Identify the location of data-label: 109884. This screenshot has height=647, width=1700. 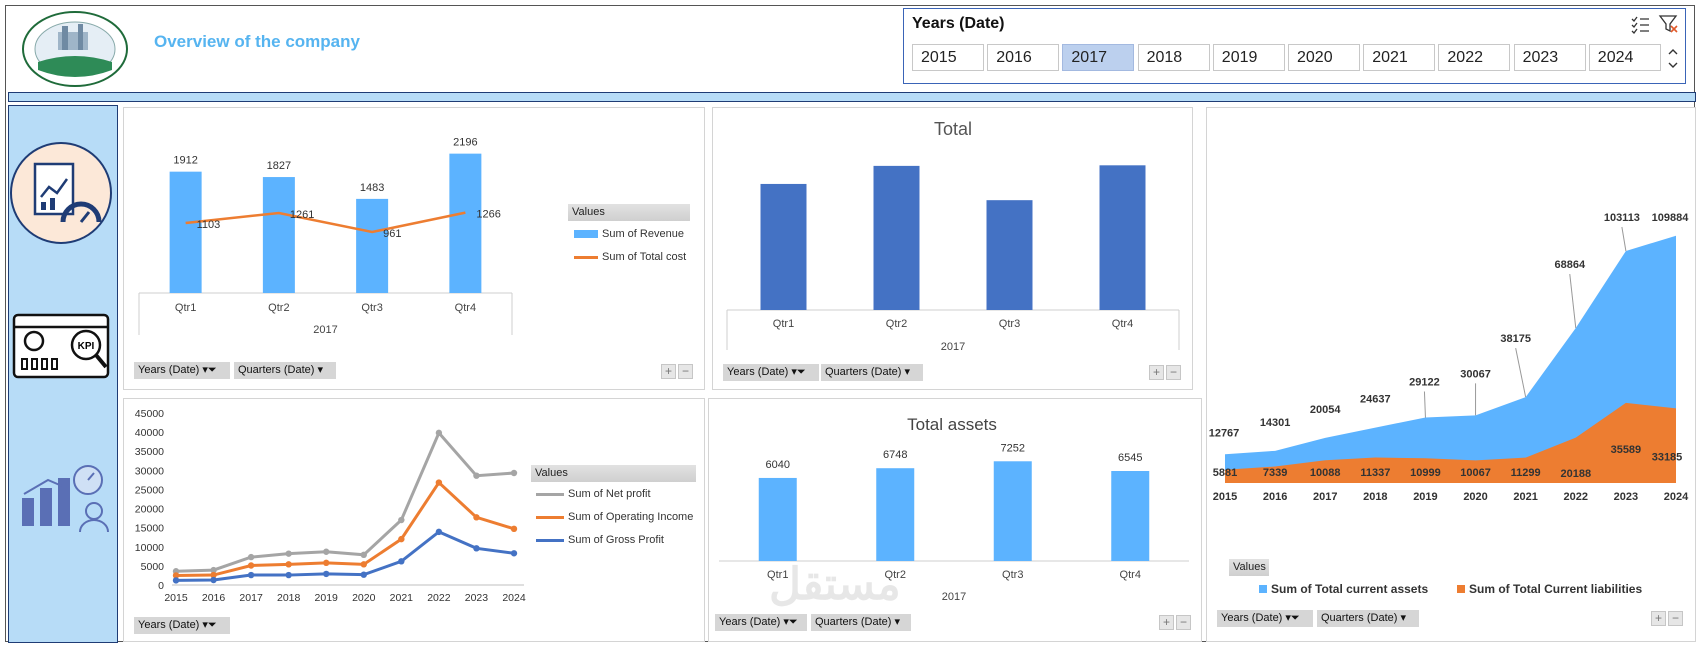
(1671, 218).